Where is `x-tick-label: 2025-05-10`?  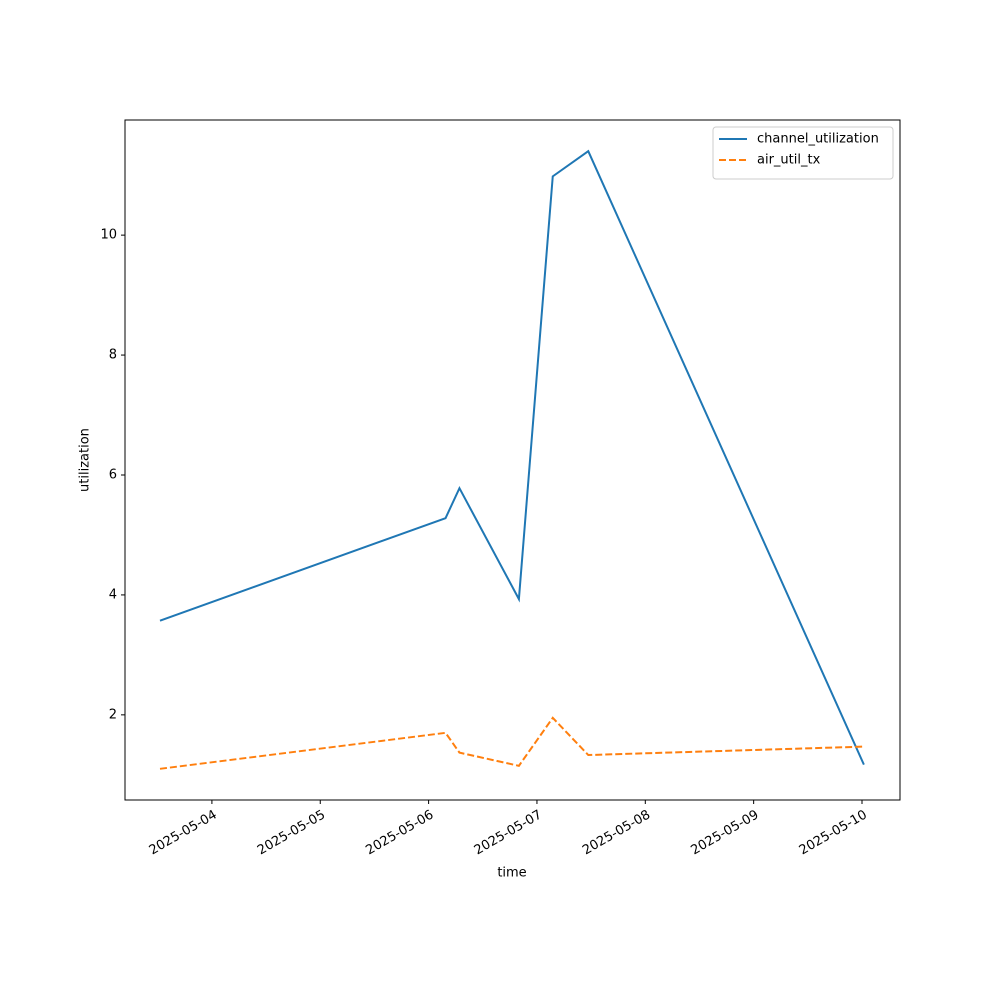
x-tick-label: 2025-05-10 is located at coordinates (833, 833).